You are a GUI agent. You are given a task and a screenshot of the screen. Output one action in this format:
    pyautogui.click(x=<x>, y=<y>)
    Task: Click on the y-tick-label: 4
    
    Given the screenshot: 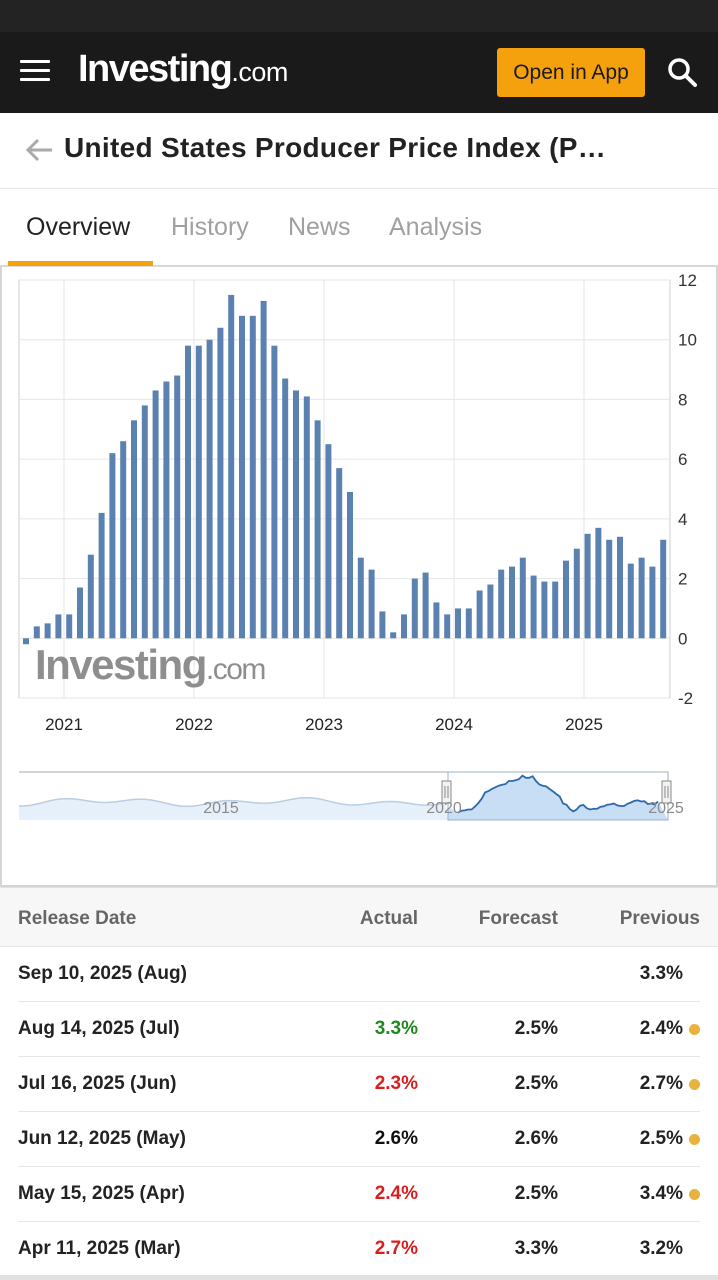 What is the action you would take?
    pyautogui.click(x=682, y=519)
    